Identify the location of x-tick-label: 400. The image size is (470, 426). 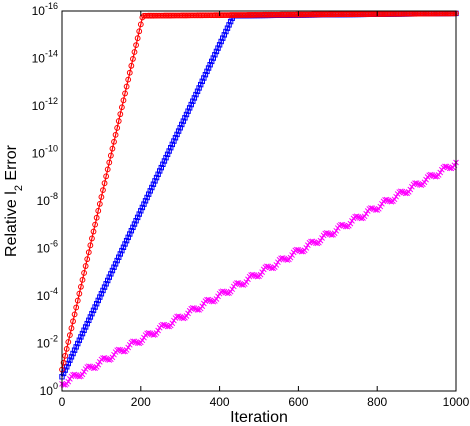
(220, 402).